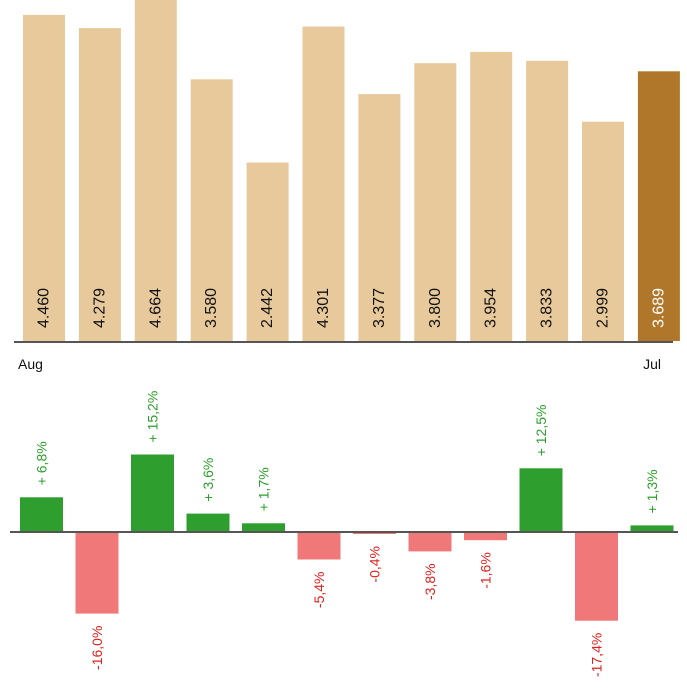 This screenshot has height=688, width=687. I want to click on change-label-7: -0,4%, so click(375, 564).